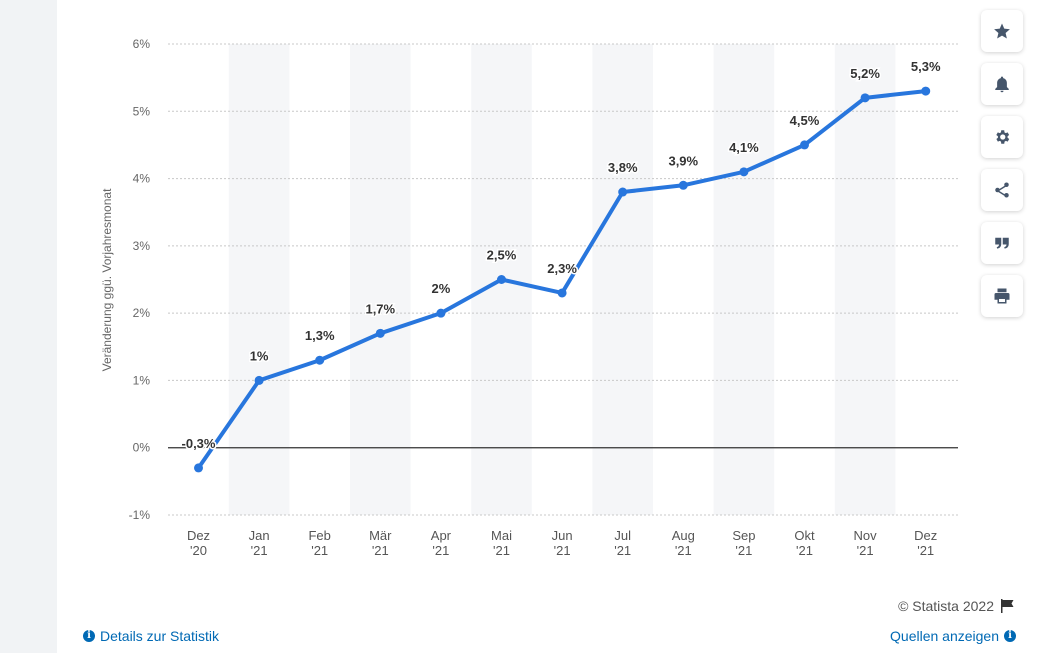 This screenshot has height=653, width=1046. What do you see at coordinates (142, 448) in the screenshot?
I see `y-tick-label: 0%` at bounding box center [142, 448].